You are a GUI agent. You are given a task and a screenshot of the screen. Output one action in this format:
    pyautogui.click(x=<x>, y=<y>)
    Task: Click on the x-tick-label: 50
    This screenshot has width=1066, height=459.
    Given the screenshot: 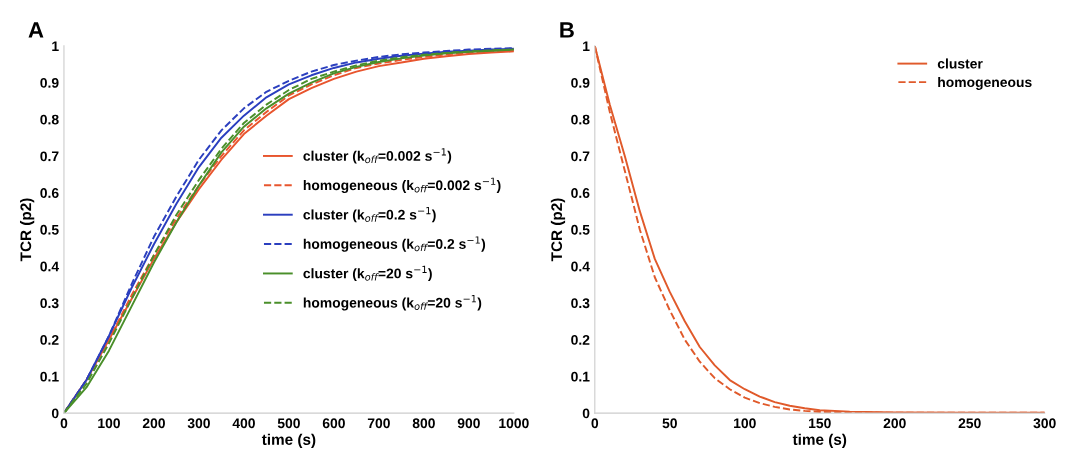 What is the action you would take?
    pyautogui.click(x=669, y=423)
    